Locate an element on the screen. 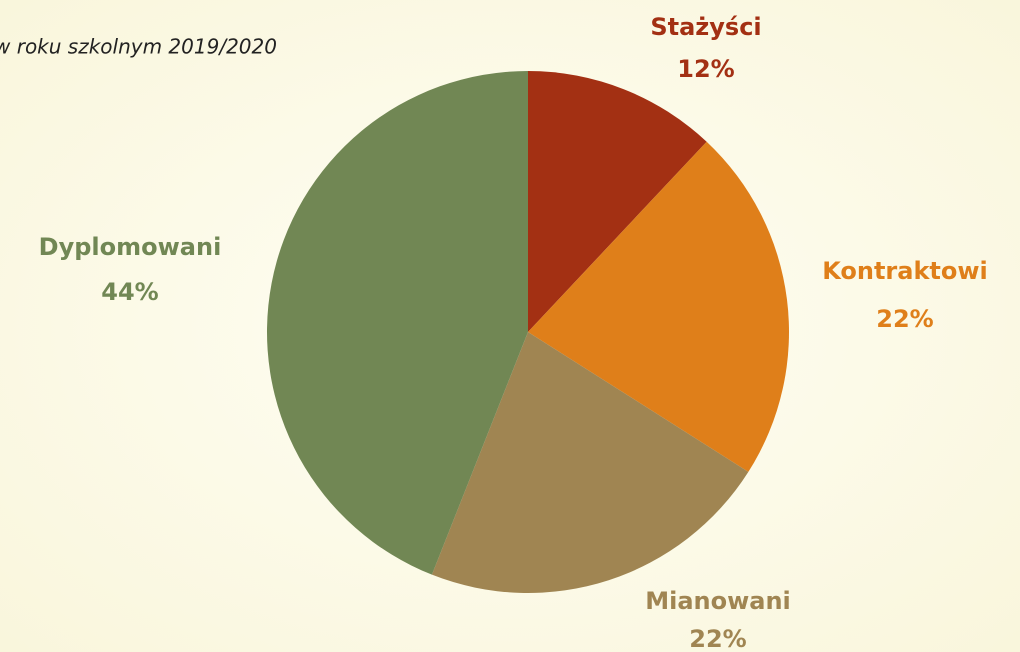 The image size is (1020, 652). value-label: 12% is located at coordinates (705, 69).